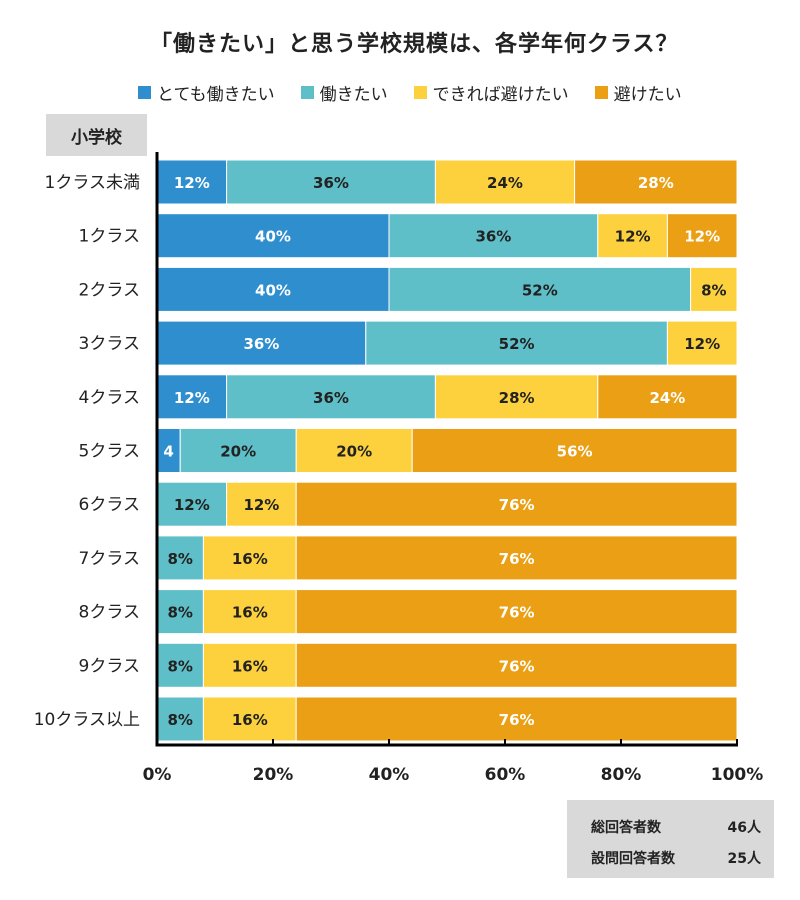 The image size is (800, 900). I want to click on legend-label-prefer-avoid: できれば避けたい, so click(500, 95).